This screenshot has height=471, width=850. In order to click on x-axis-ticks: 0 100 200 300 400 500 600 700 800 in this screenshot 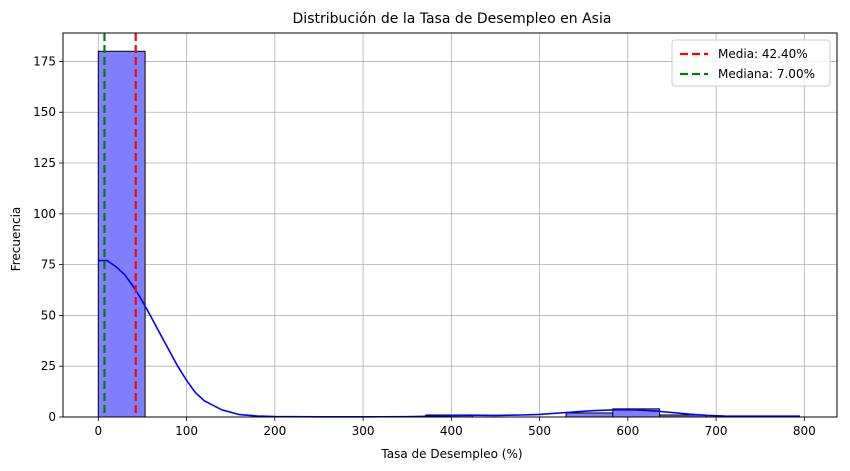, I will do `click(455, 427)`.